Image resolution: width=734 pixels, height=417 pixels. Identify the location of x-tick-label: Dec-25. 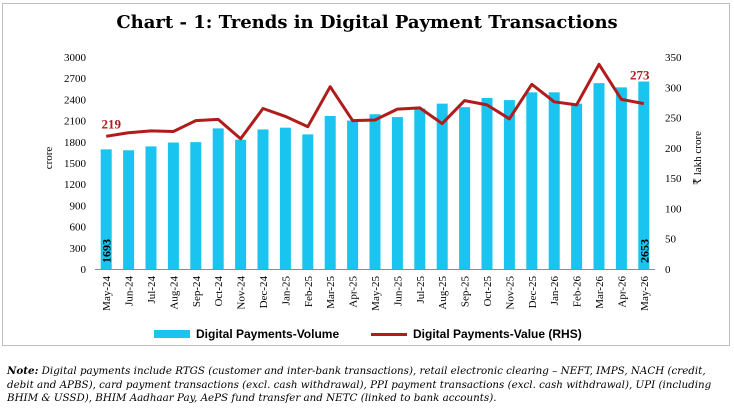
(533, 292).